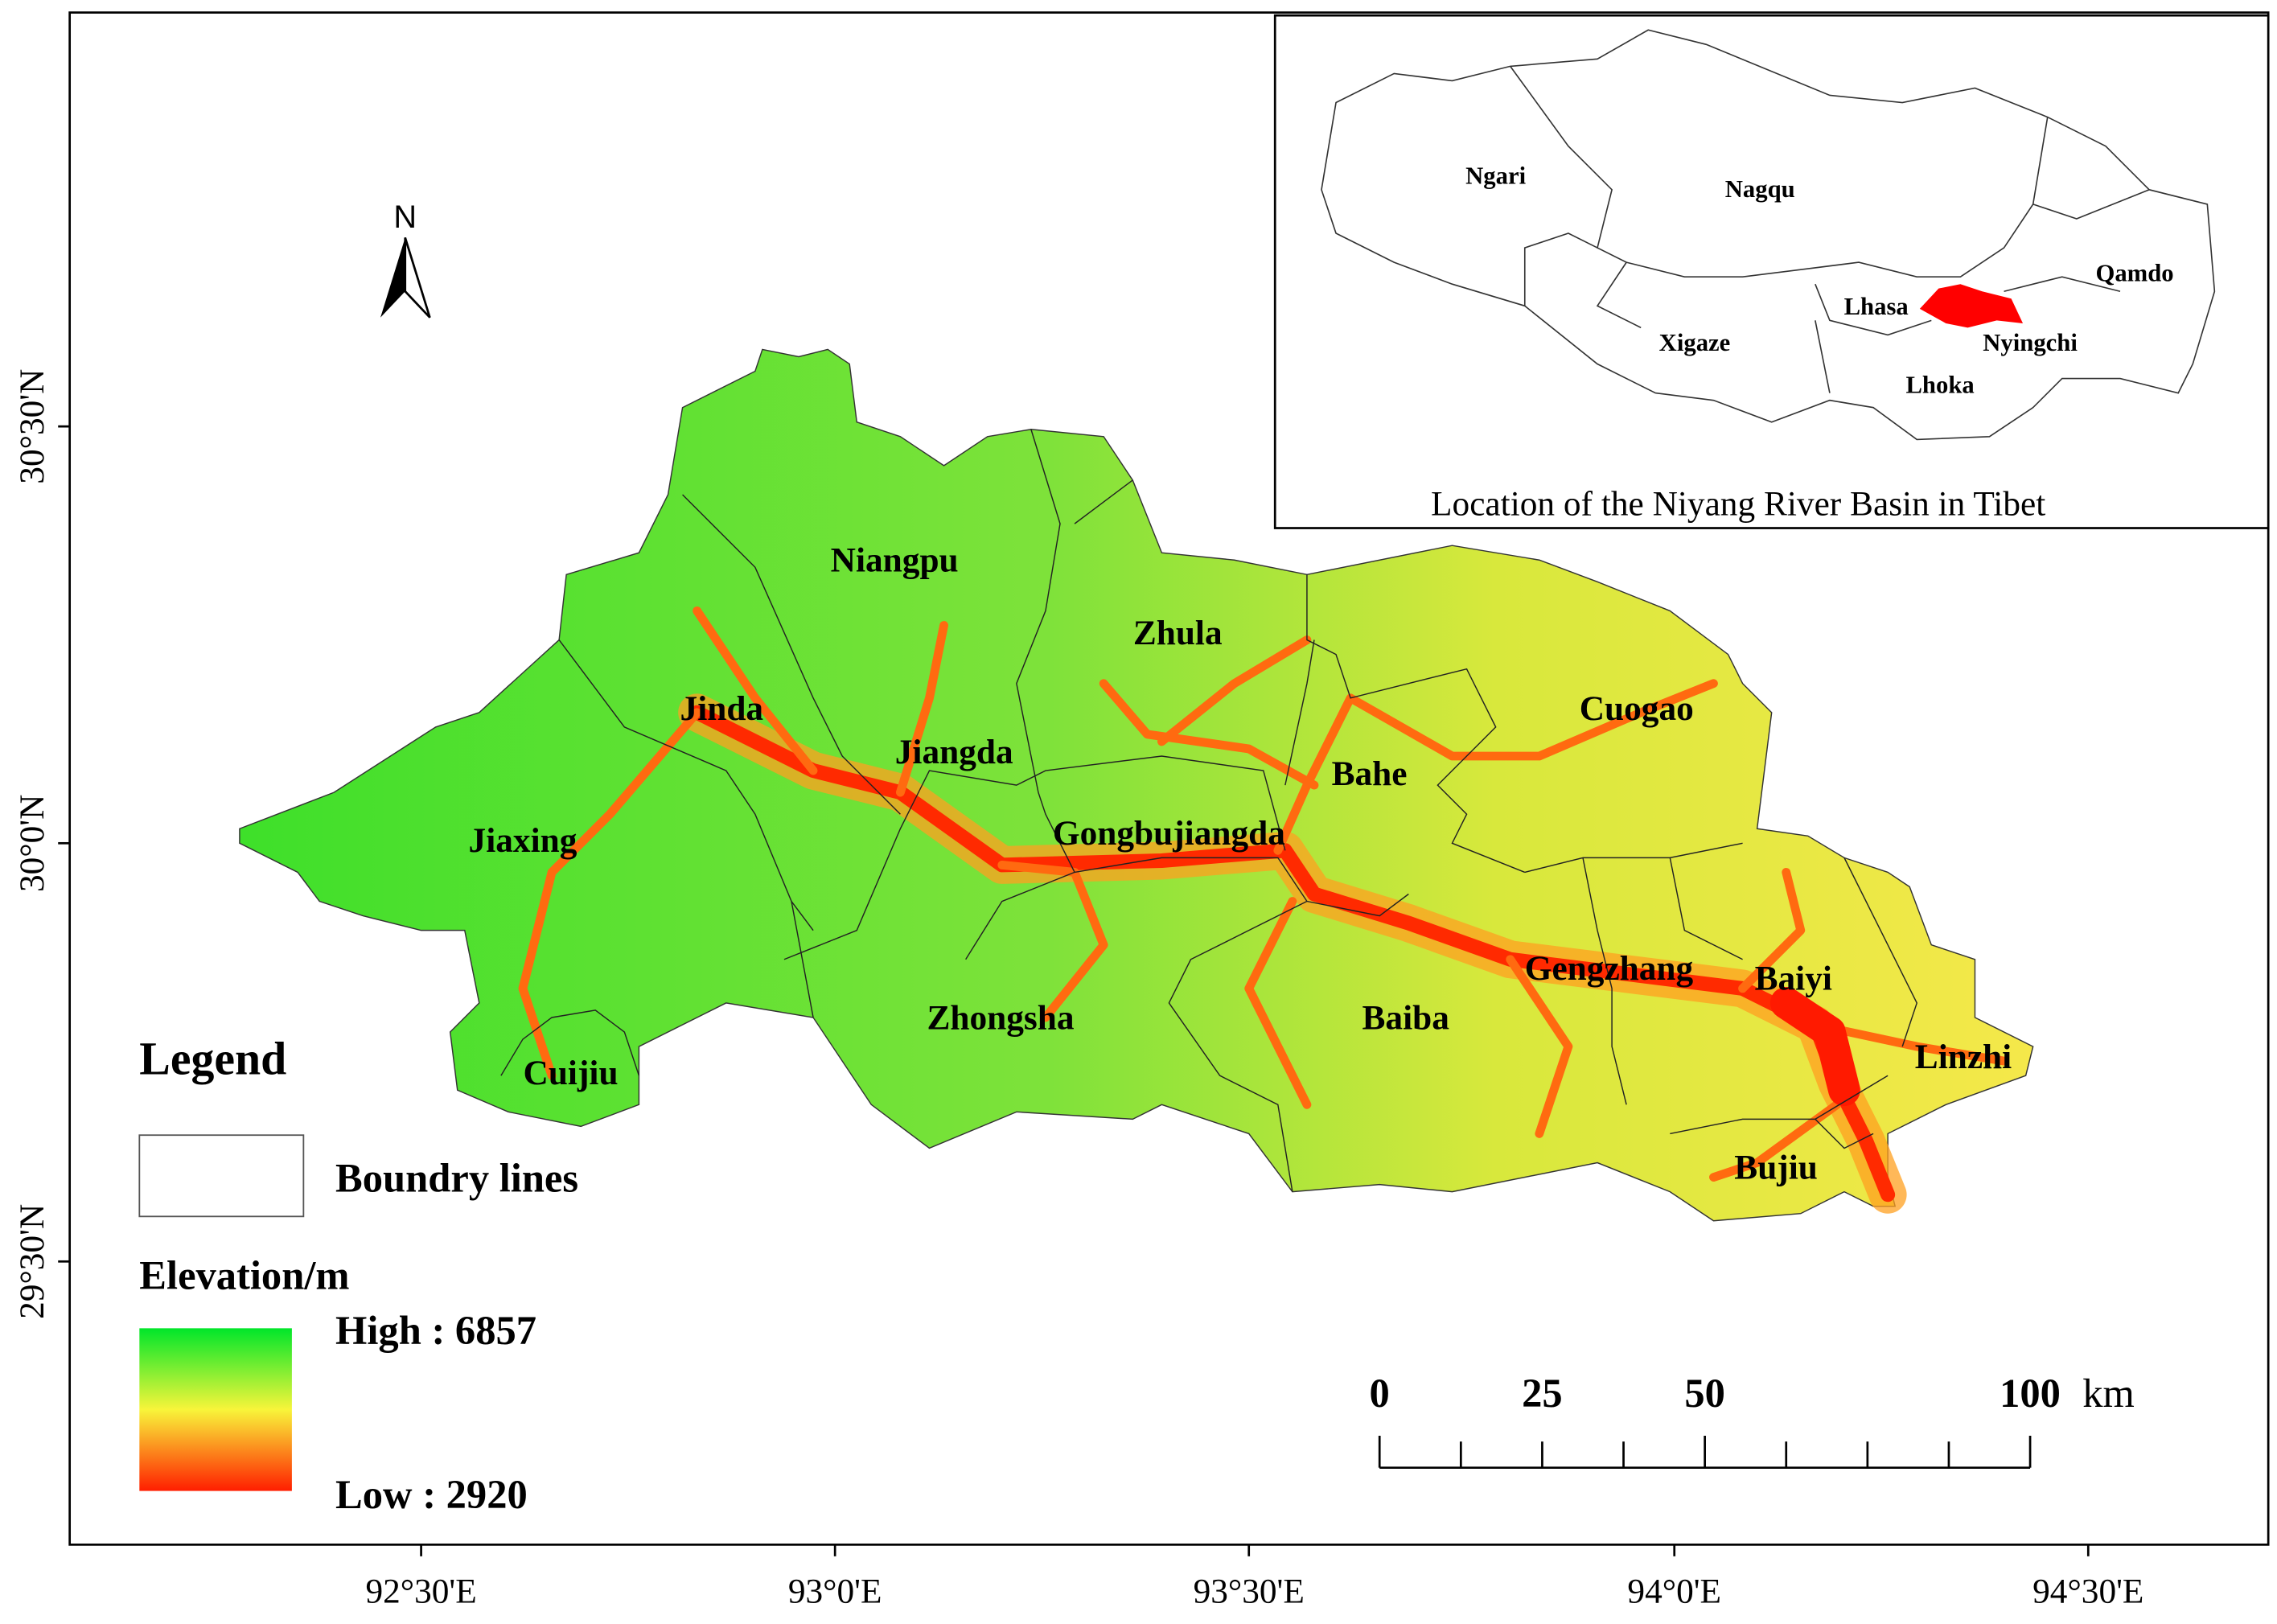  I want to click on inset-label: Ngari, so click(1495, 176).